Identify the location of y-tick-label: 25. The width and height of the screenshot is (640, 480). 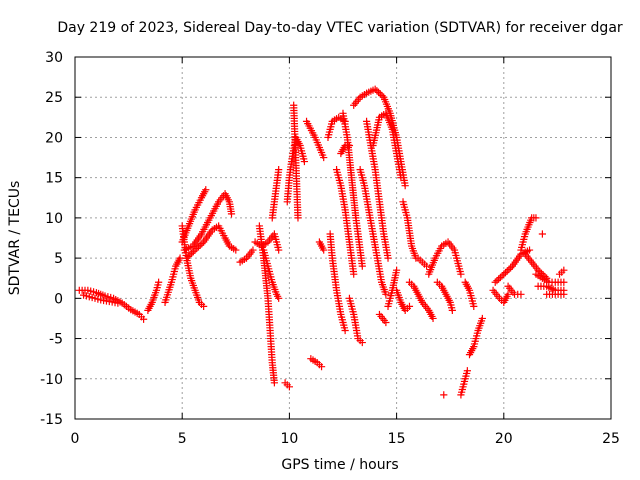
(54, 98).